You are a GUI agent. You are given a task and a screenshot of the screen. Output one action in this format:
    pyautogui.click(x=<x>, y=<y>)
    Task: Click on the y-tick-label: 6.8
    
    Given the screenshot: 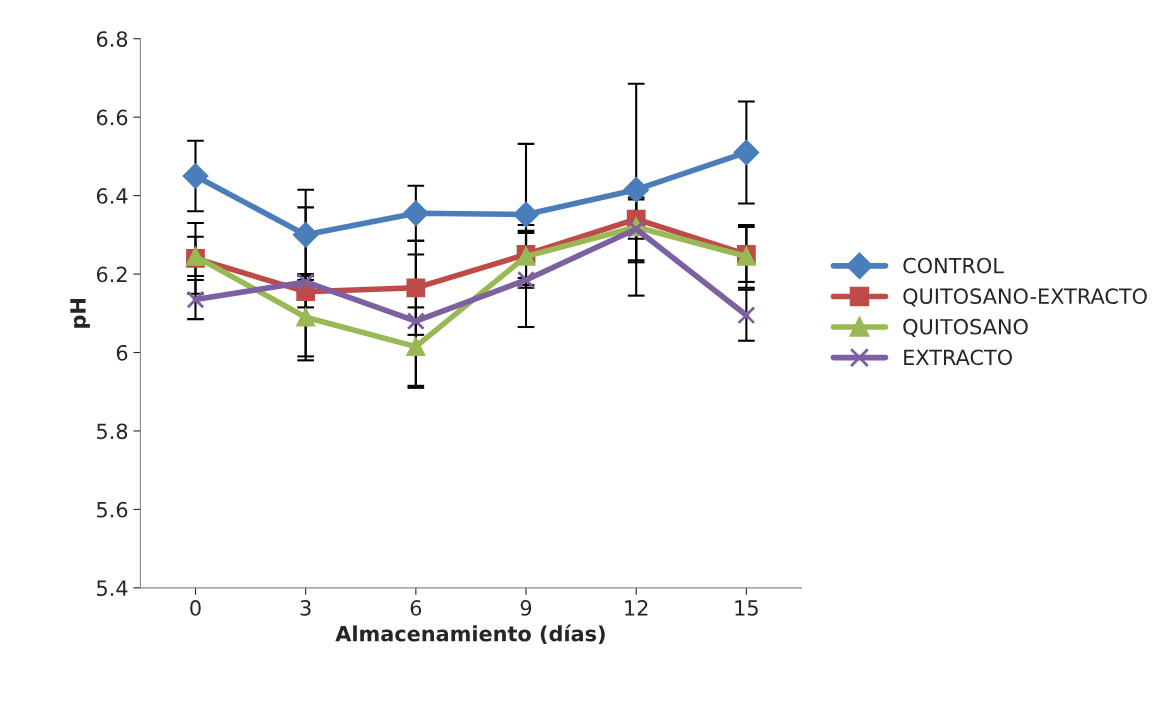 What is the action you would take?
    pyautogui.click(x=112, y=39)
    